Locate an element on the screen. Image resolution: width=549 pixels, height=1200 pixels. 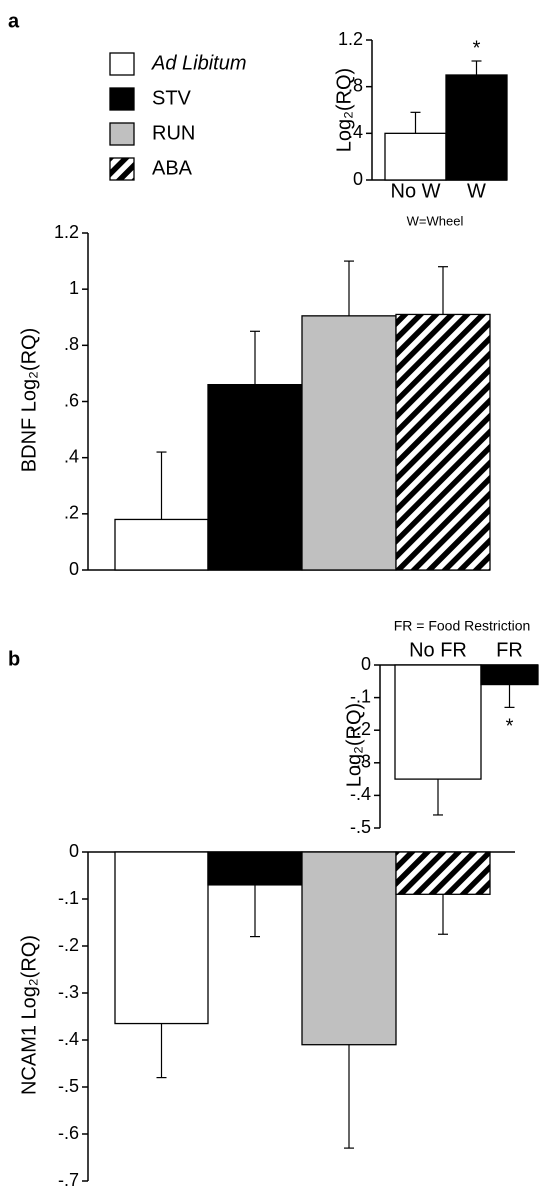
inset-title: FR = Food Restriction is located at coordinates (462, 626).